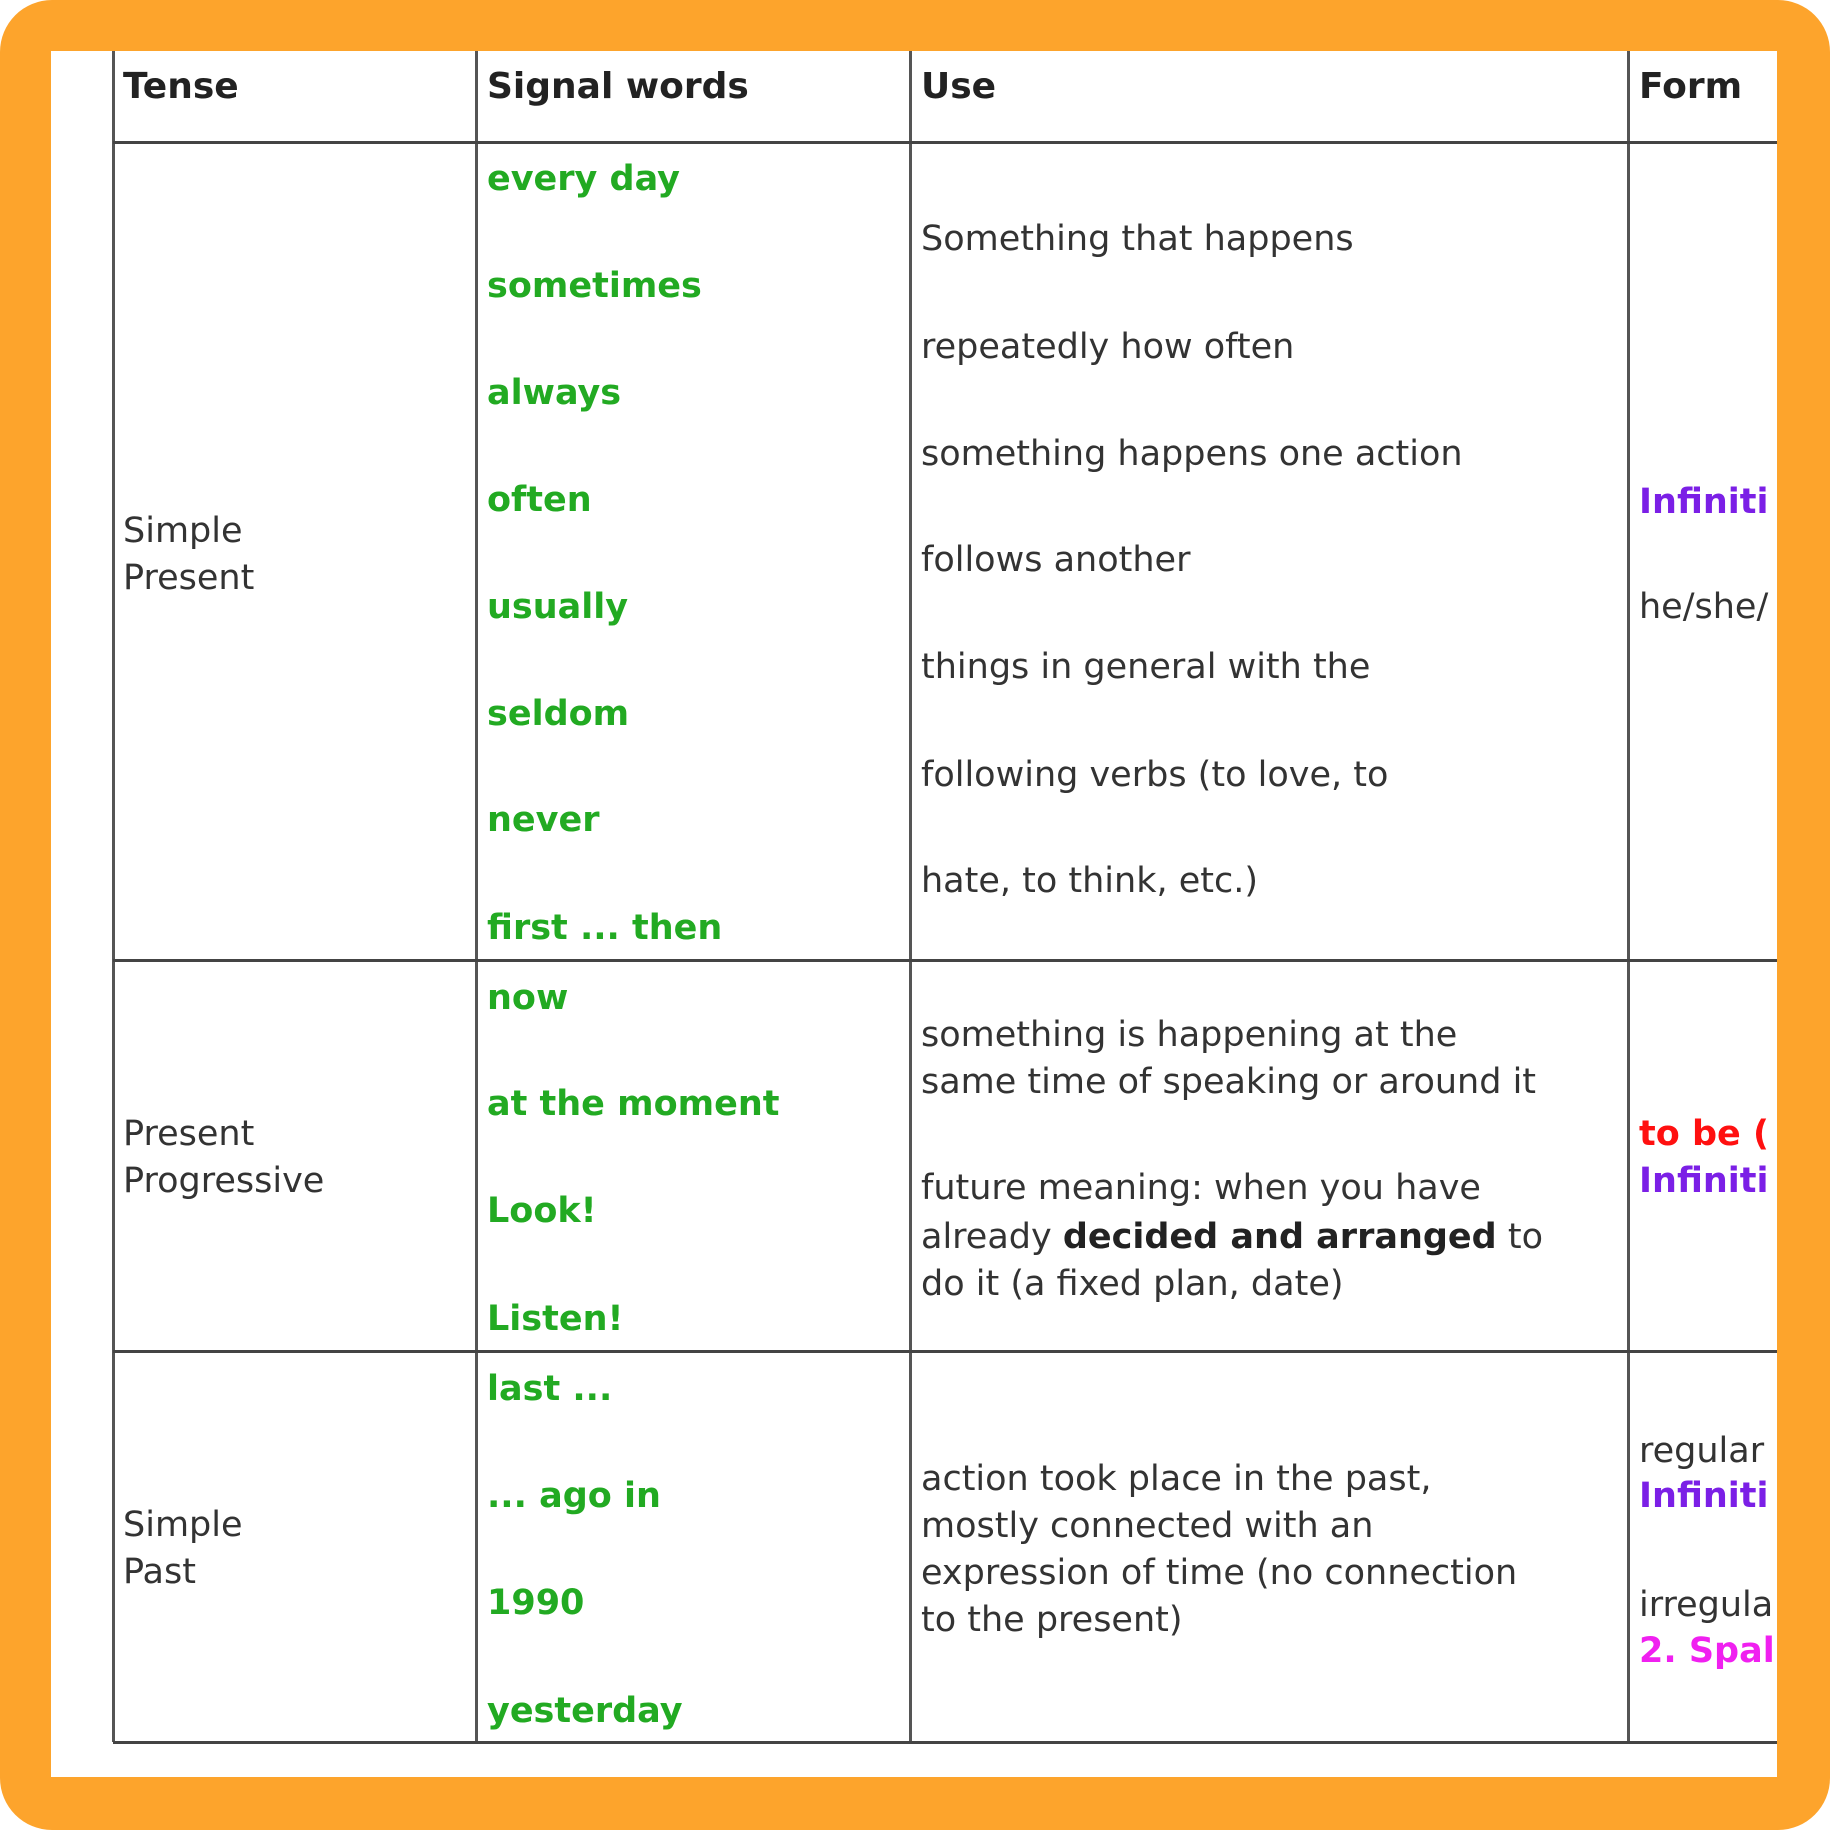 This screenshot has height=1830, width=1830. What do you see at coordinates (1052, 1620) in the screenshot?
I see `use-text: to the present)` at bounding box center [1052, 1620].